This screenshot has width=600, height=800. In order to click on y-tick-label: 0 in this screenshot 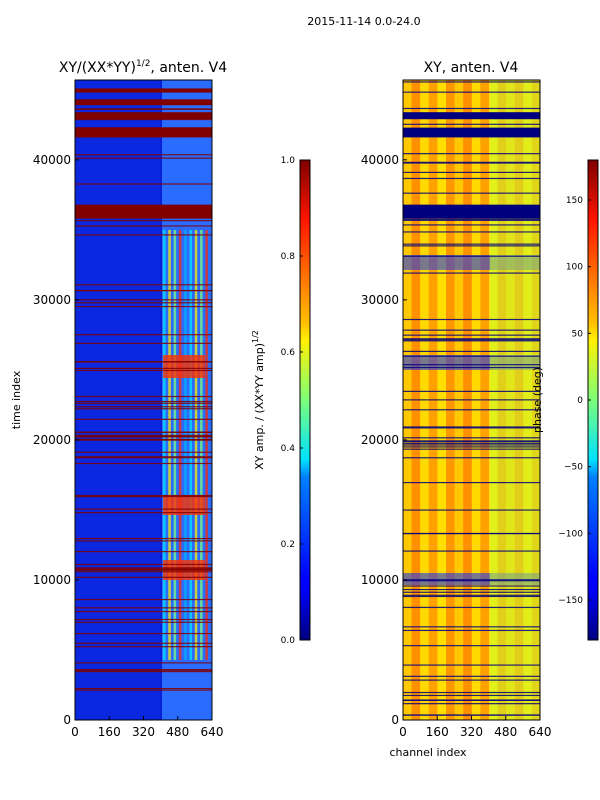, I will do `click(67, 720)`.